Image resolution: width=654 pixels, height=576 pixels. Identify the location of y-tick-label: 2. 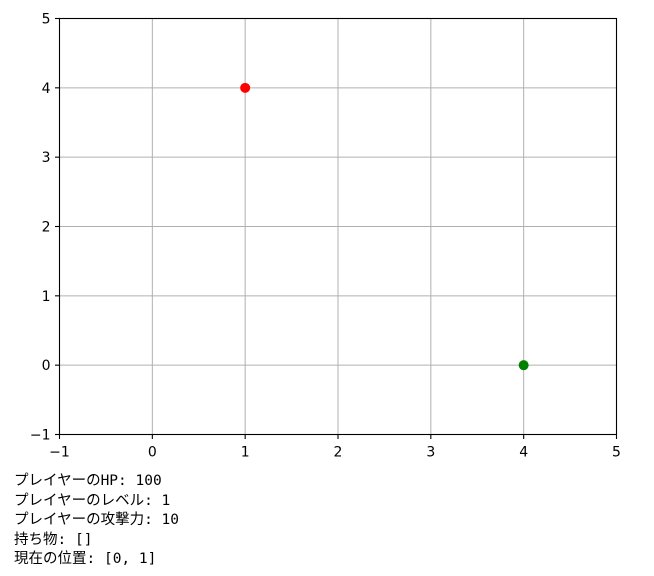
(46, 228).